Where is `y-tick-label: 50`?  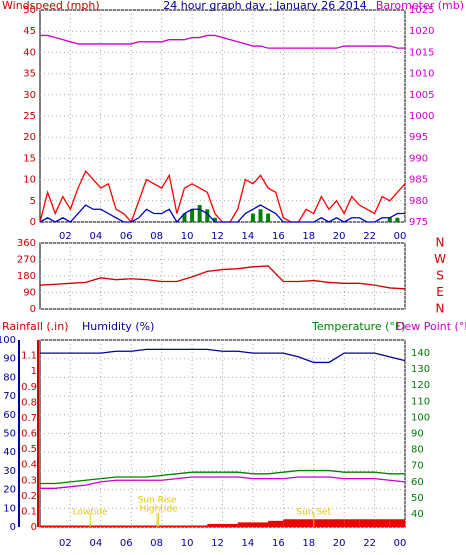
y-tick-label: 50 is located at coordinates (9, 434).